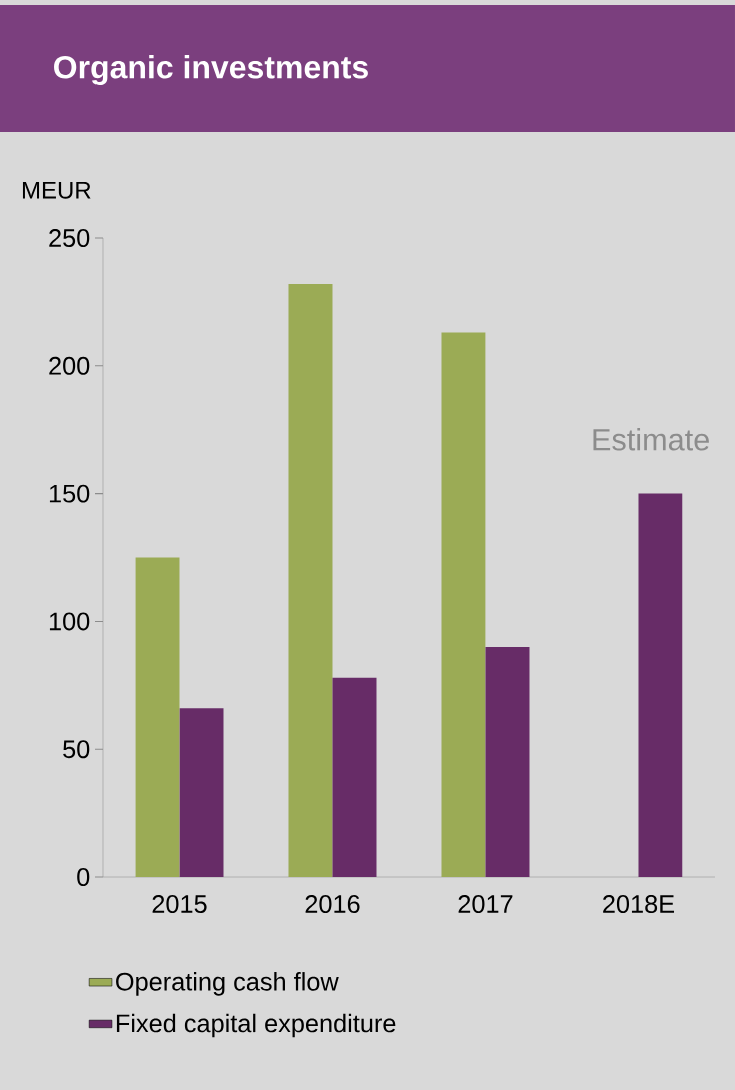 The image size is (735, 1090). Describe the element at coordinates (179, 904) in the screenshot. I see `x-tick-label: 2015` at that location.